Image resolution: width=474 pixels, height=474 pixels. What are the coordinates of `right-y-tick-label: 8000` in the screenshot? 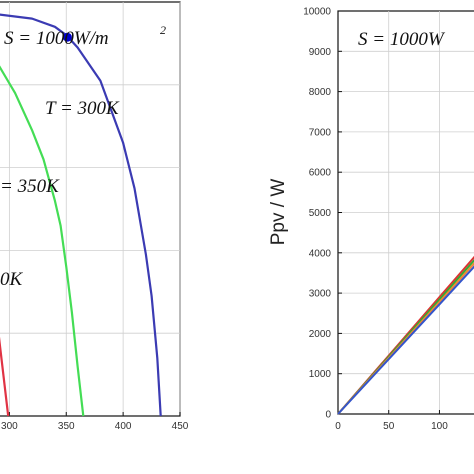 It's located at (320, 92).